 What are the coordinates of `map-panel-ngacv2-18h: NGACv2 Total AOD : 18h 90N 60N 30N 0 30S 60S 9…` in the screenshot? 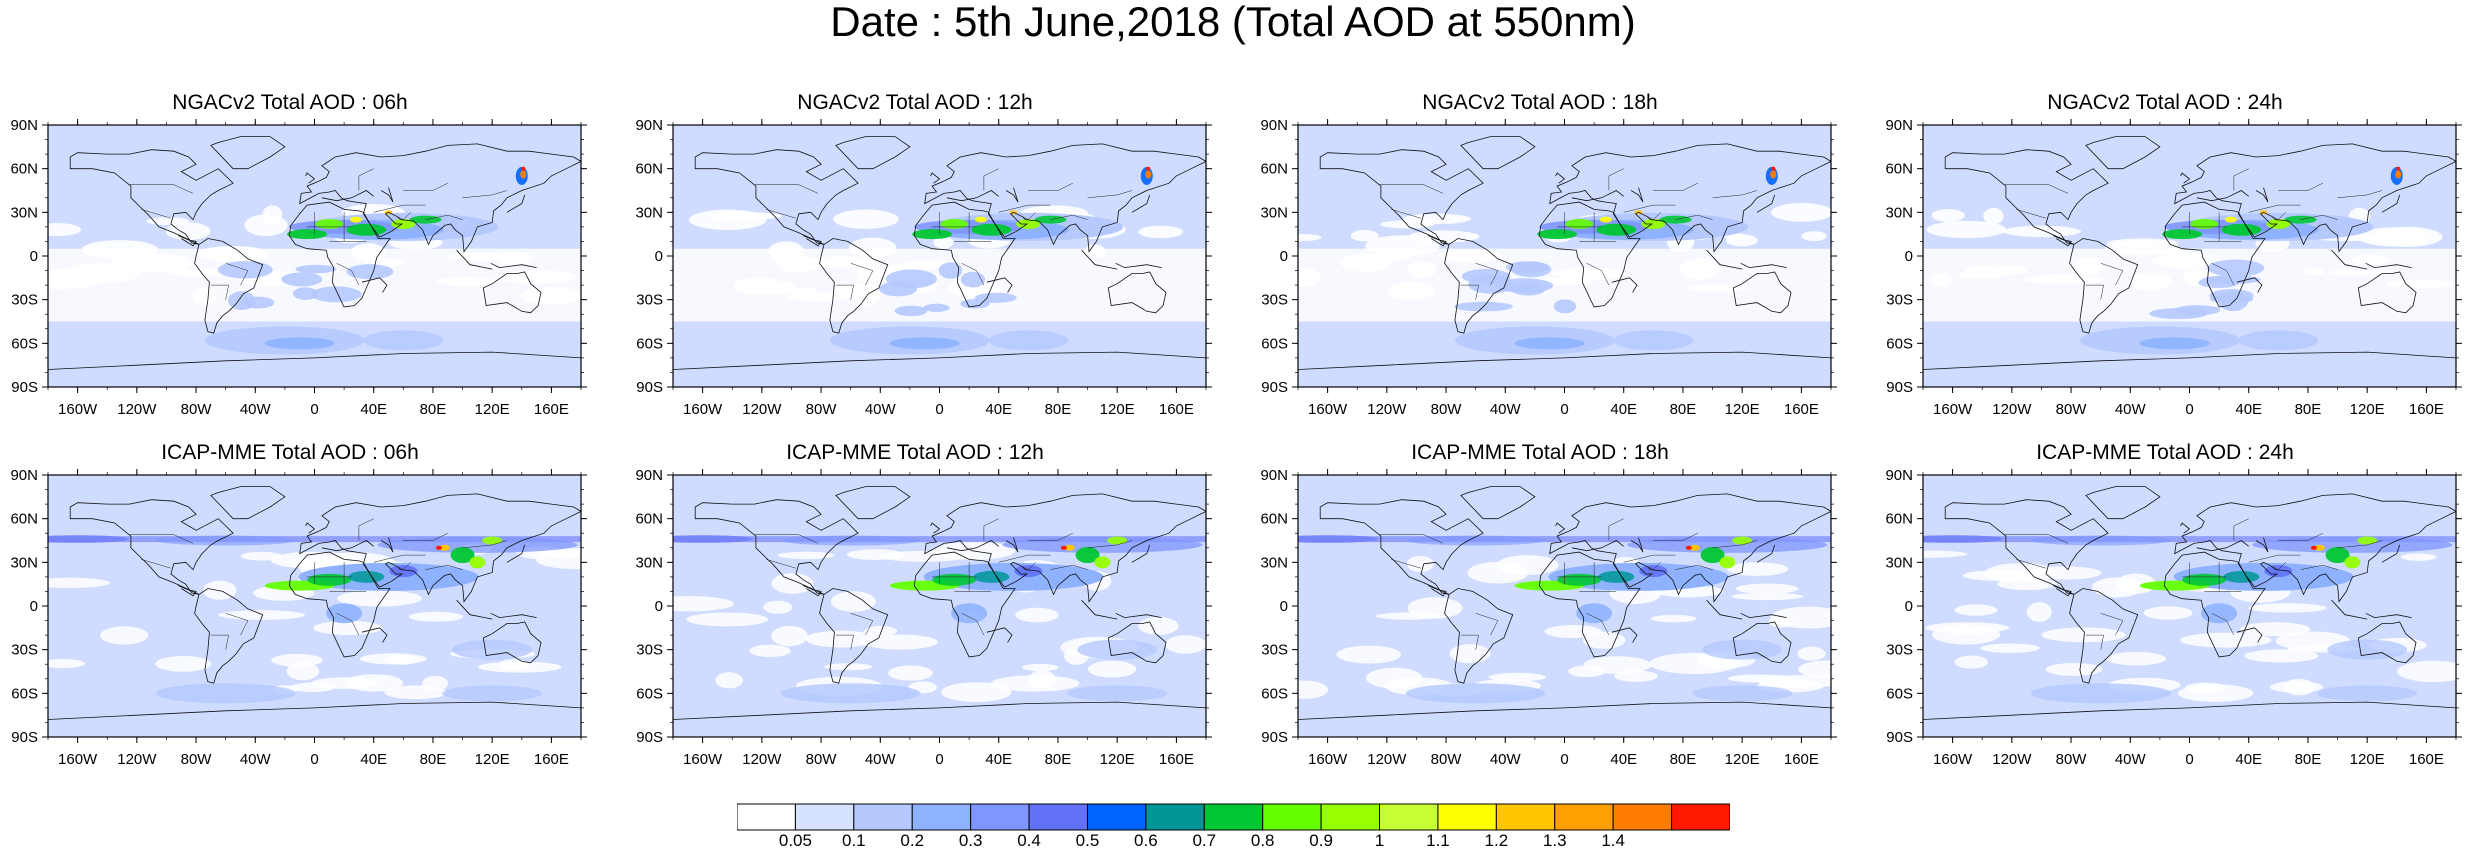 It's located at (1550, 260).